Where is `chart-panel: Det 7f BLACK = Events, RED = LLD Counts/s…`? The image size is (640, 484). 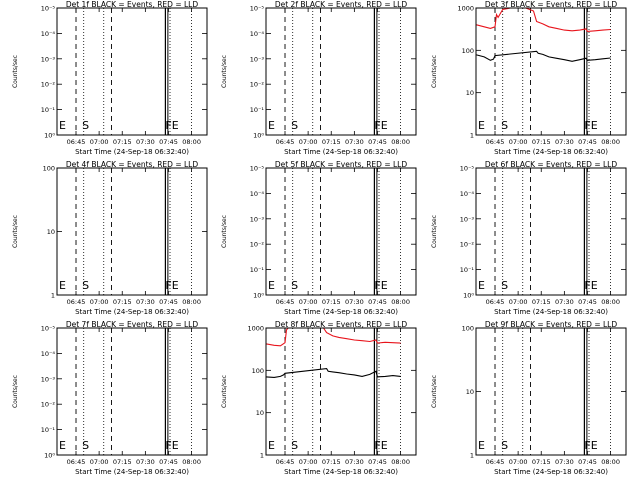 chart-panel: Det 7f BLACK = Events, RED = LLD Counts/s… is located at coordinates (110, 398).